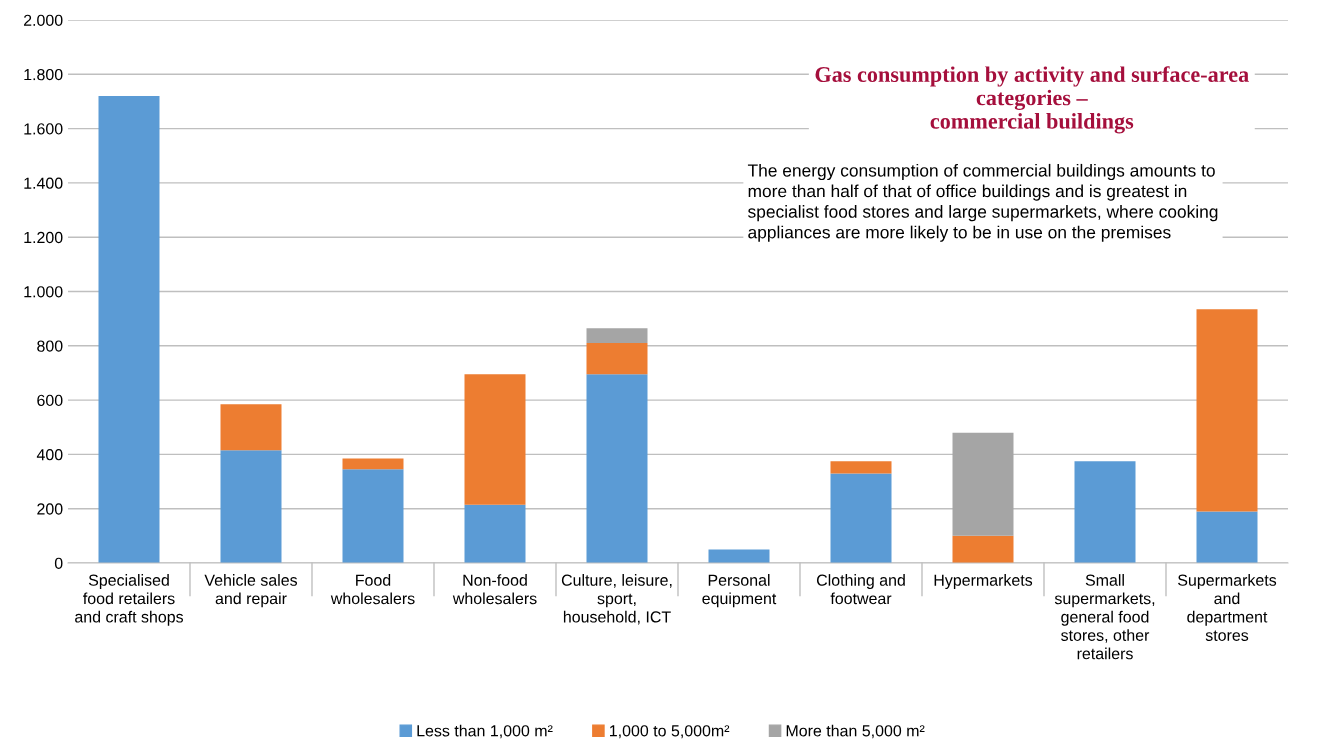 This screenshot has height=754, width=1325. What do you see at coordinates (43, 129) in the screenshot?
I see `y-tick-label: 1.600` at bounding box center [43, 129].